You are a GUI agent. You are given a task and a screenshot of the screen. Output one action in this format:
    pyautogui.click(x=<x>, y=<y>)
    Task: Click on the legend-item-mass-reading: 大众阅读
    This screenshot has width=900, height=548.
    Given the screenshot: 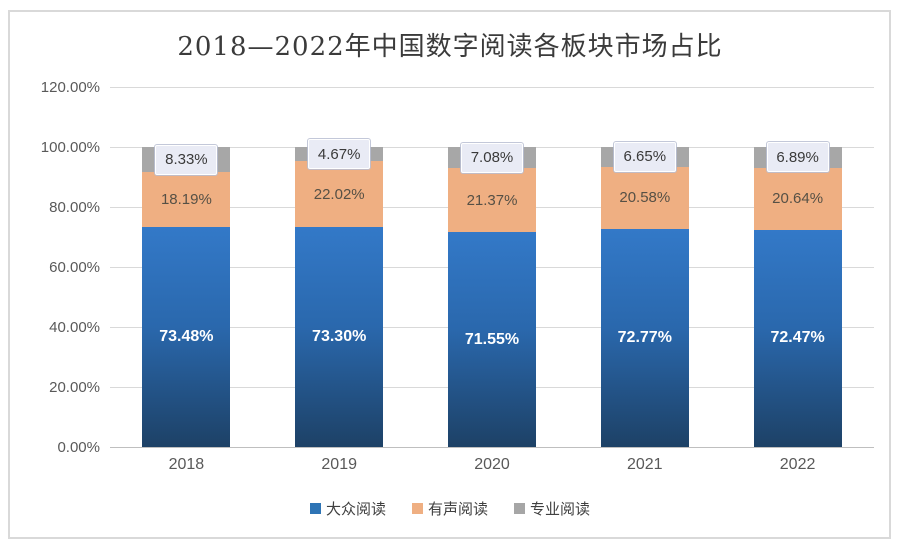 What is the action you would take?
    pyautogui.click(x=347, y=508)
    